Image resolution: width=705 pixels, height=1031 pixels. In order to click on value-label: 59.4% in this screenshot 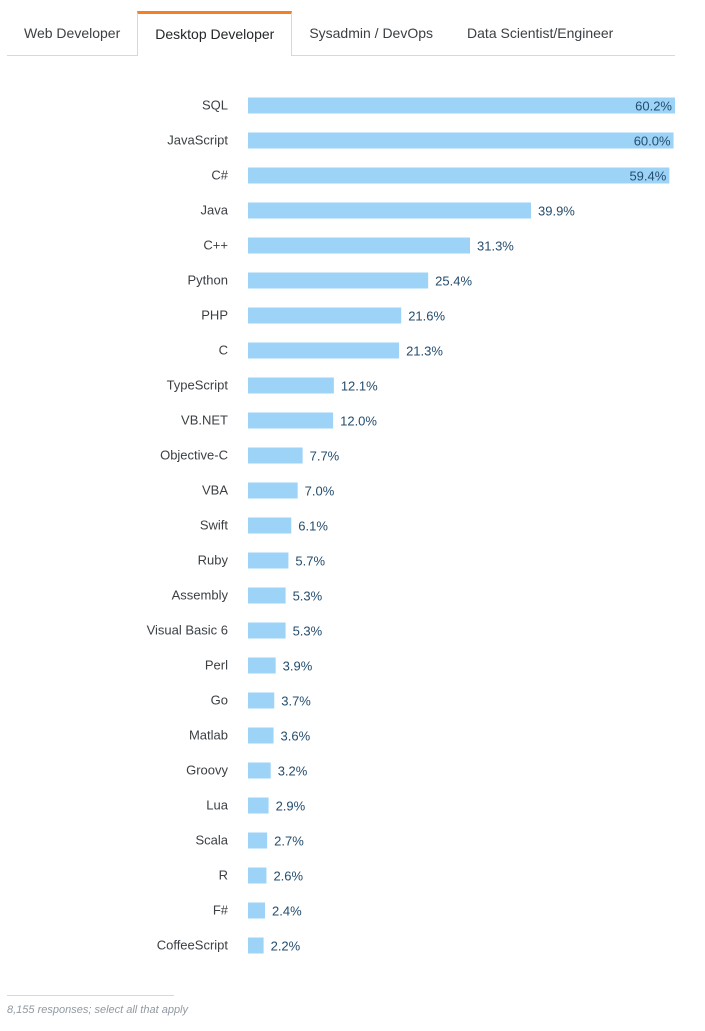, I will do `click(647, 176)`.